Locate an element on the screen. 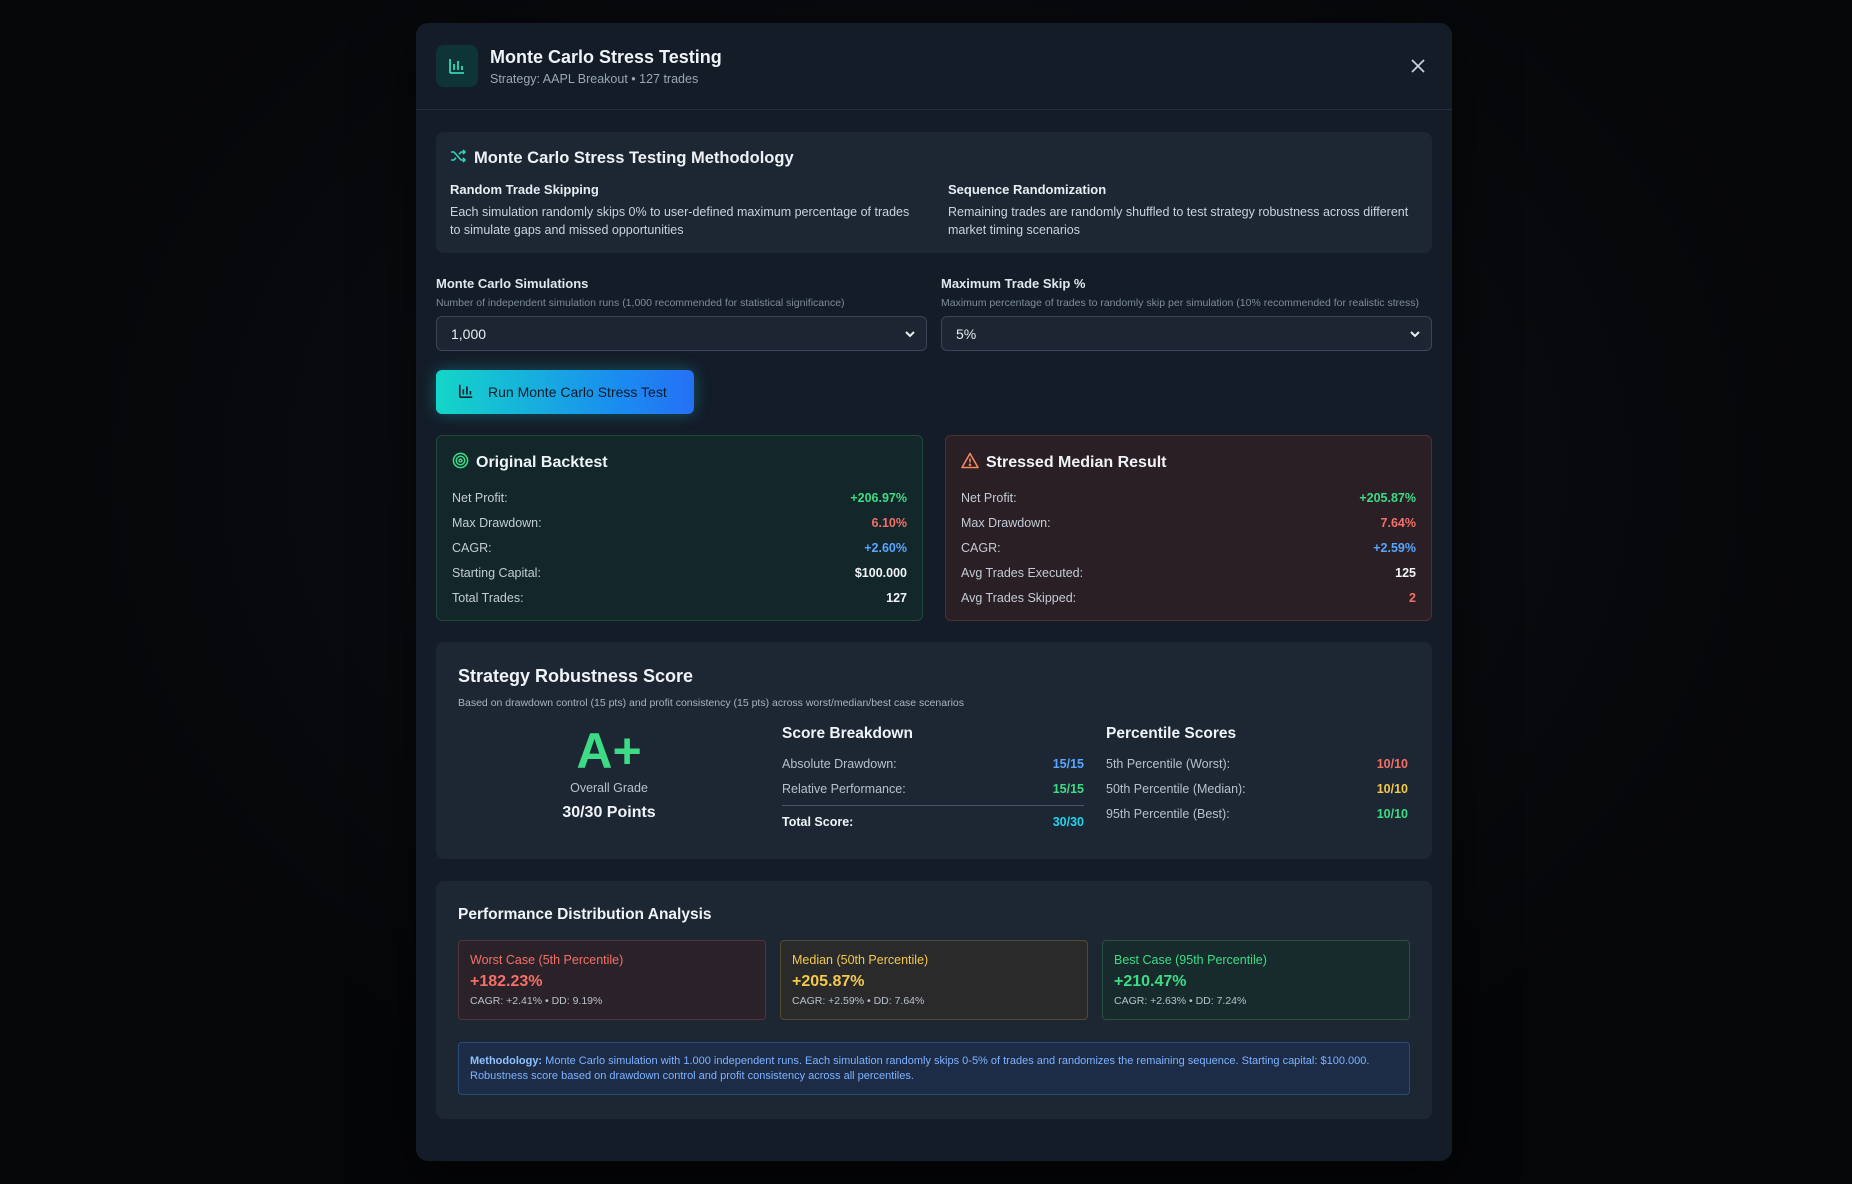 The height and width of the screenshot is (1184, 1852). metric-value: 6.10% is located at coordinates (889, 522).